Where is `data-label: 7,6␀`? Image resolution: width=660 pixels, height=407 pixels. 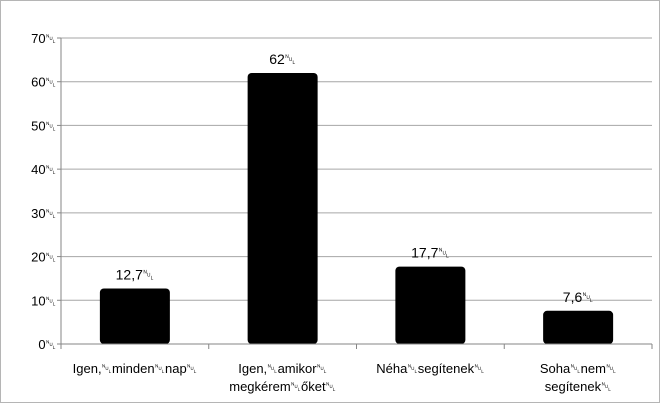
data-label: 7,6␀ is located at coordinates (578, 297).